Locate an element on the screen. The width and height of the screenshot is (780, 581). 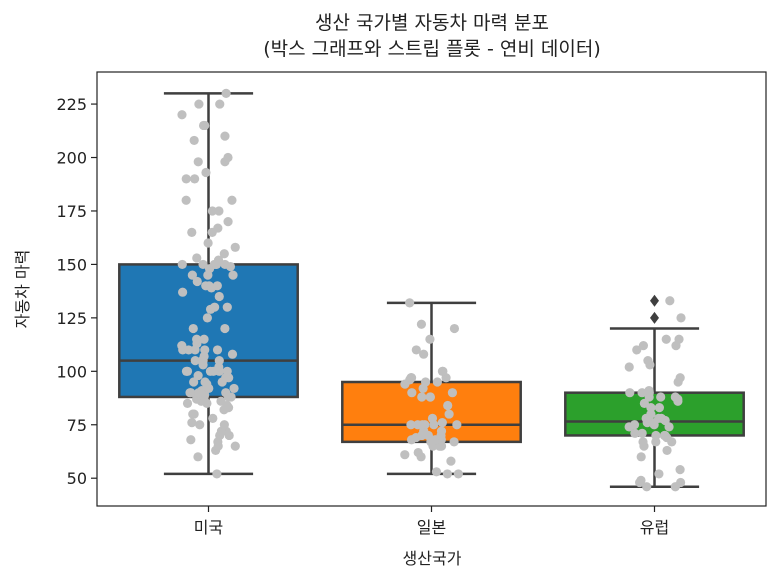
outlier-point is located at coordinates (654, 300).